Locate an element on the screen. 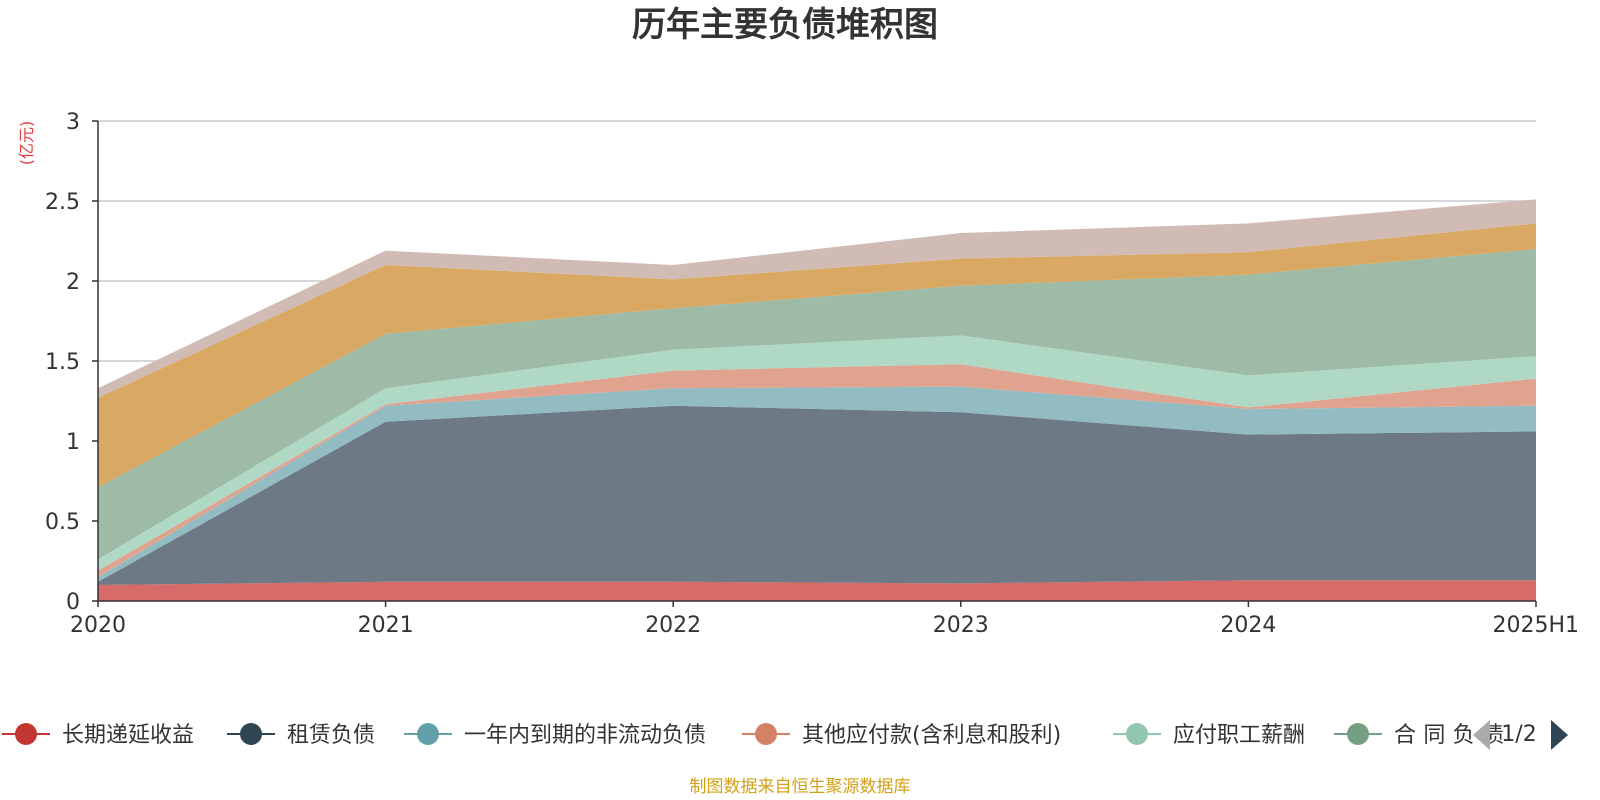  legend-item: 长期递延收益 is located at coordinates (98, 735).